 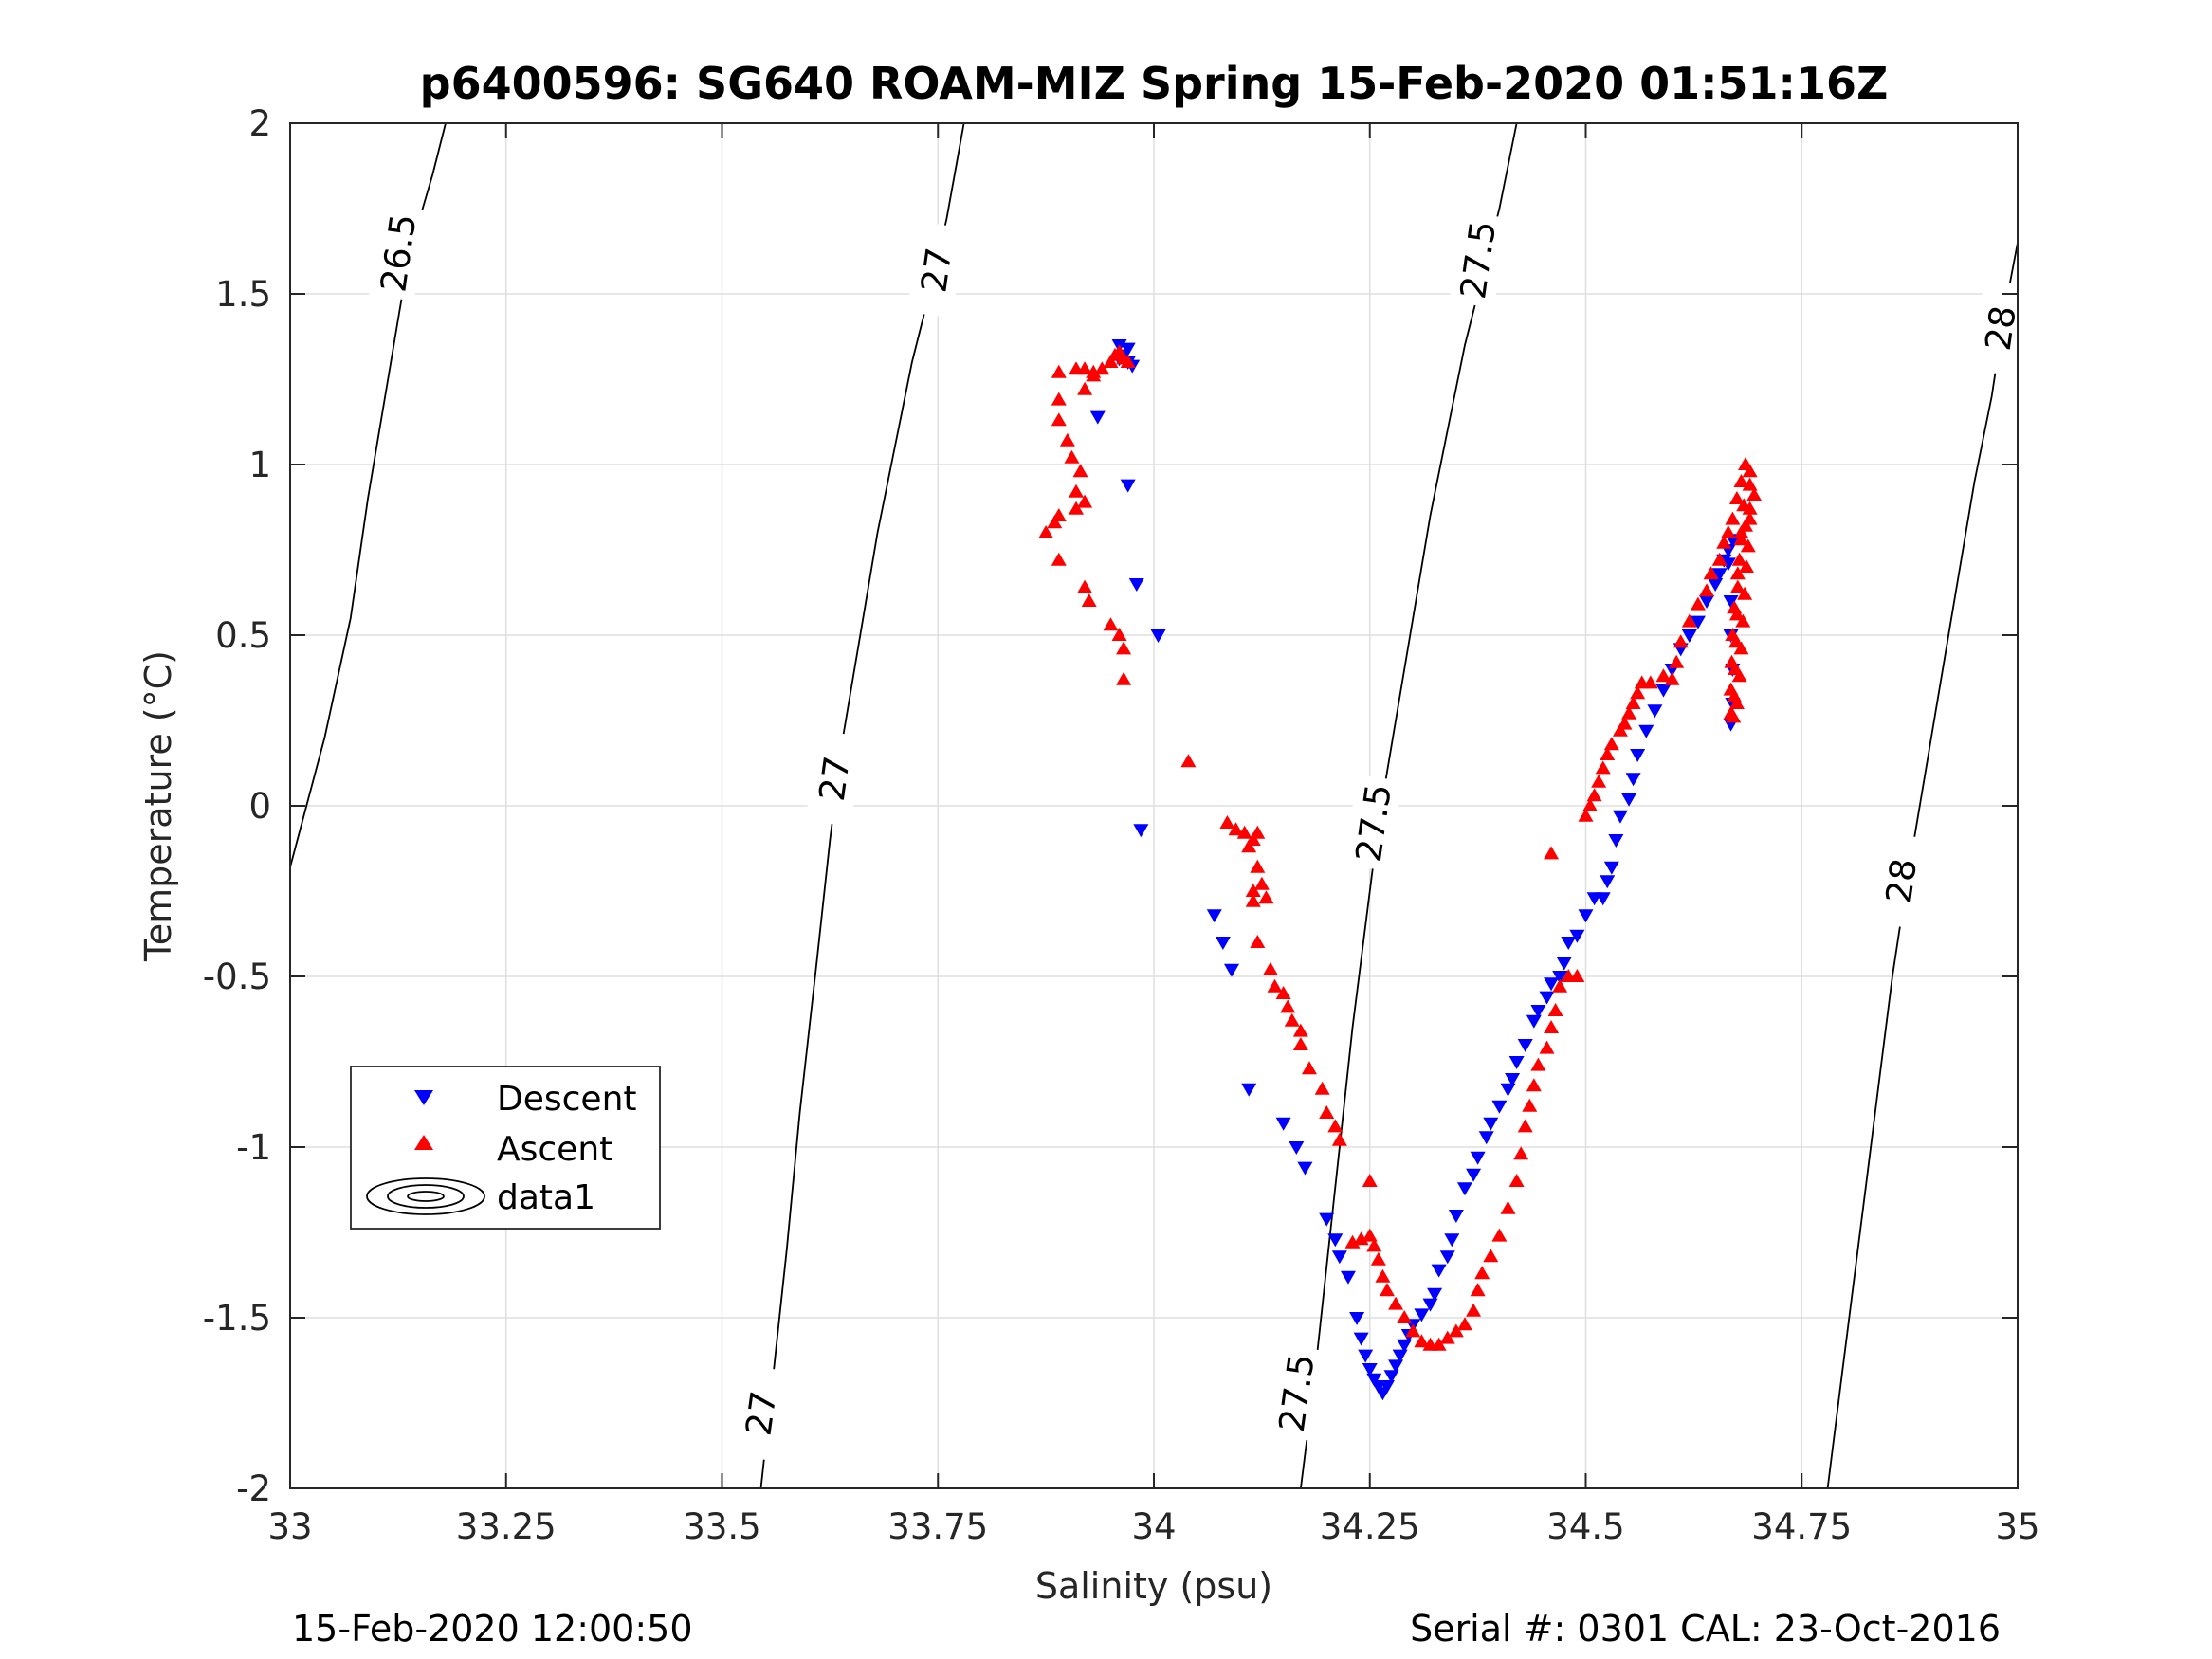 I want to click on contour-label: 28, so click(x=2001, y=328).